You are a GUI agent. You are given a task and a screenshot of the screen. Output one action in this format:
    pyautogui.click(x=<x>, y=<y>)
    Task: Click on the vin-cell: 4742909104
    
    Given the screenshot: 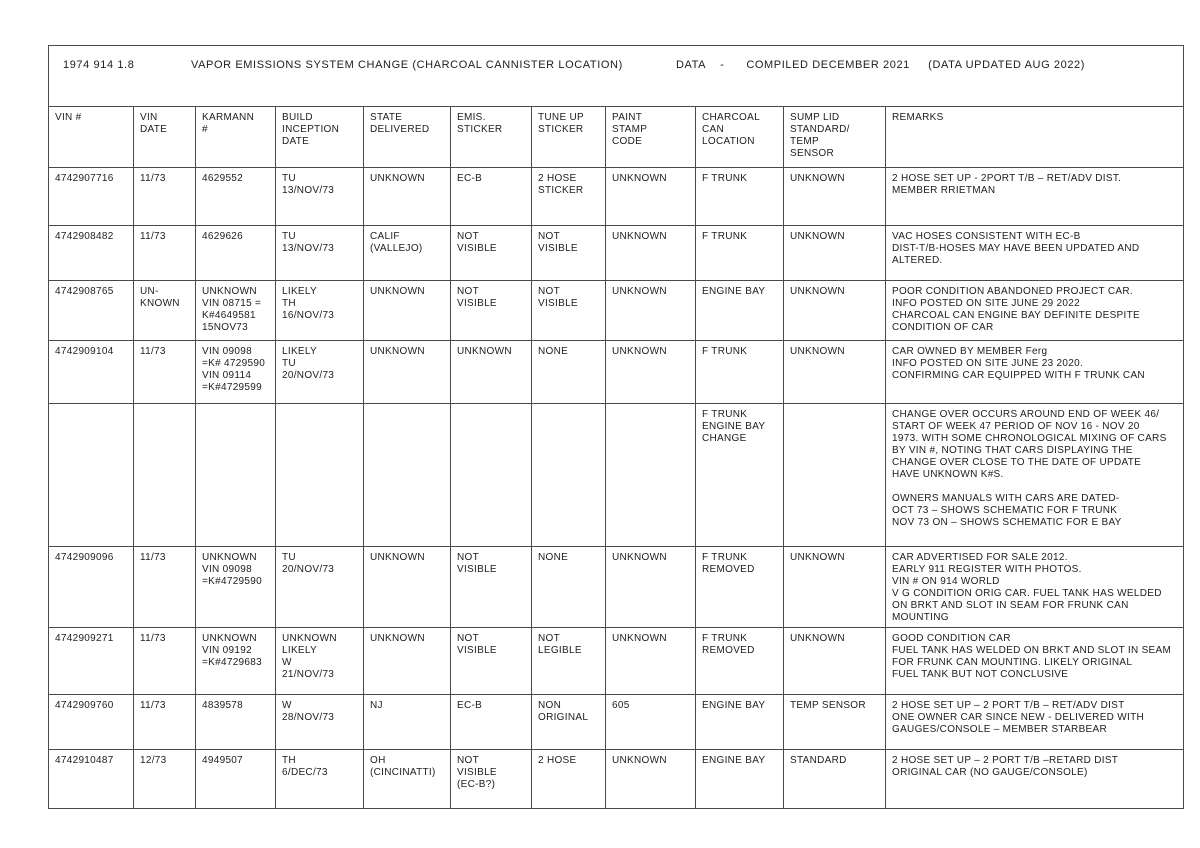 What is the action you would take?
    pyautogui.click(x=91, y=372)
    